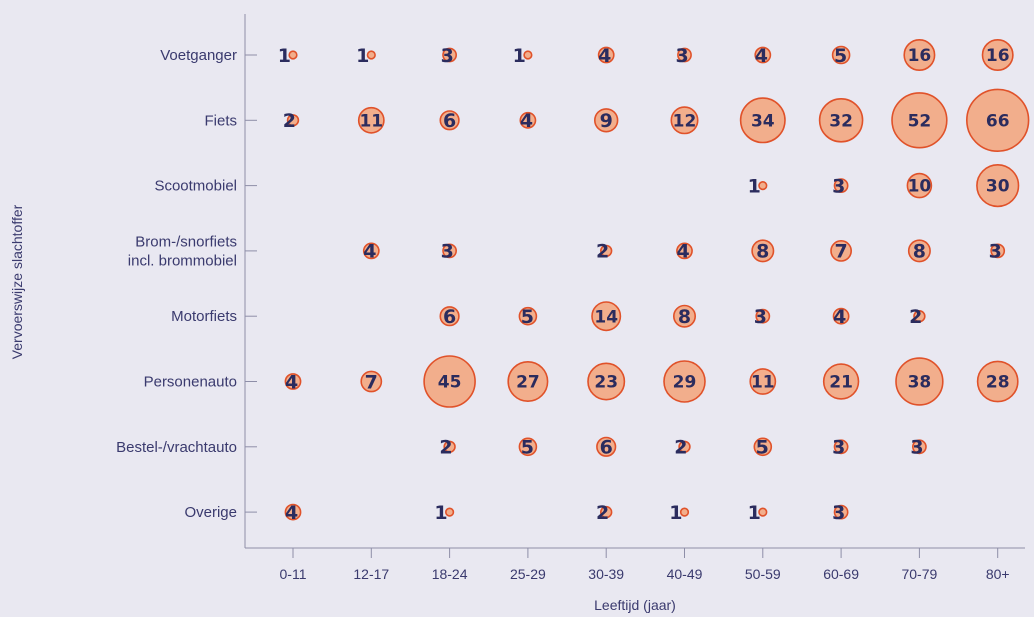 The width and height of the screenshot is (1034, 617). Describe the element at coordinates (920, 187) in the screenshot. I see `bubble-value-label: 10` at that location.